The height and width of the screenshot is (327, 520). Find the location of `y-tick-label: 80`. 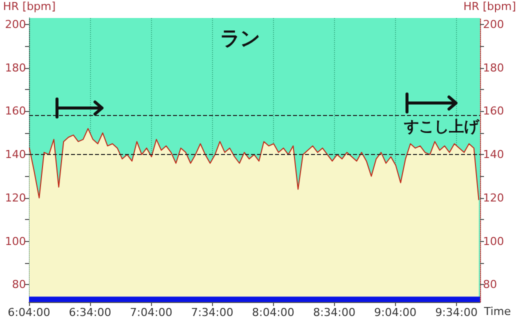

y-tick-label: 80 is located at coordinates (19, 285).